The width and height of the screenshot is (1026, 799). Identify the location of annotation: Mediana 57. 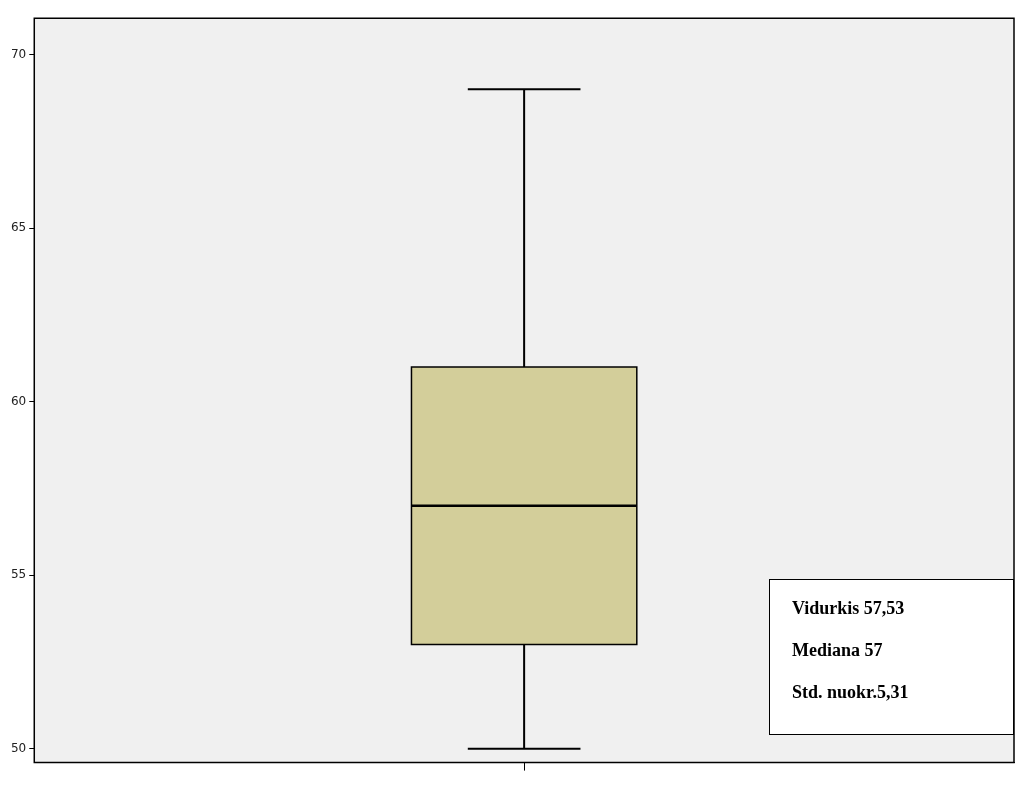
(838, 650).